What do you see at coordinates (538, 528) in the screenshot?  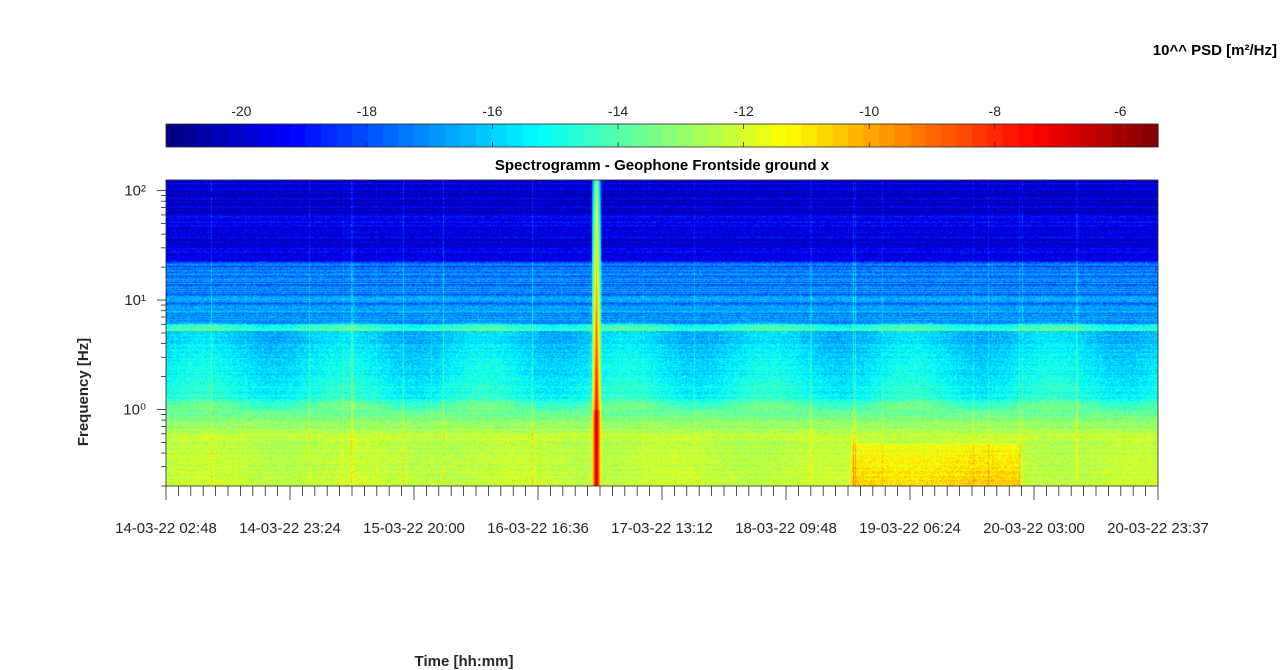 I see `x-tick-label: 16-03-22 16:36` at bounding box center [538, 528].